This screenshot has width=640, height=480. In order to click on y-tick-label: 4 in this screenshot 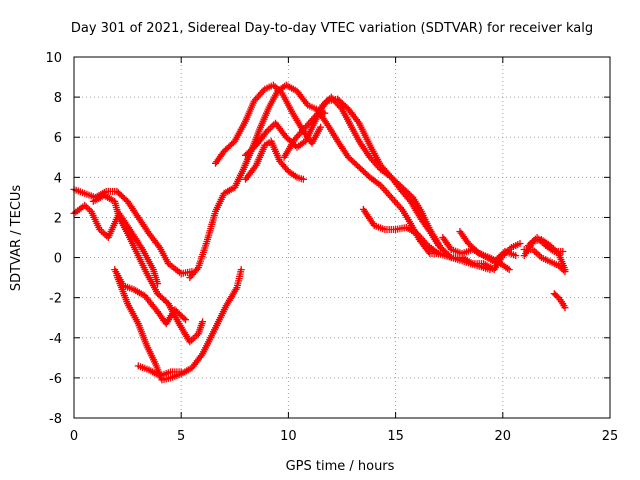, I will do `click(58, 178)`.